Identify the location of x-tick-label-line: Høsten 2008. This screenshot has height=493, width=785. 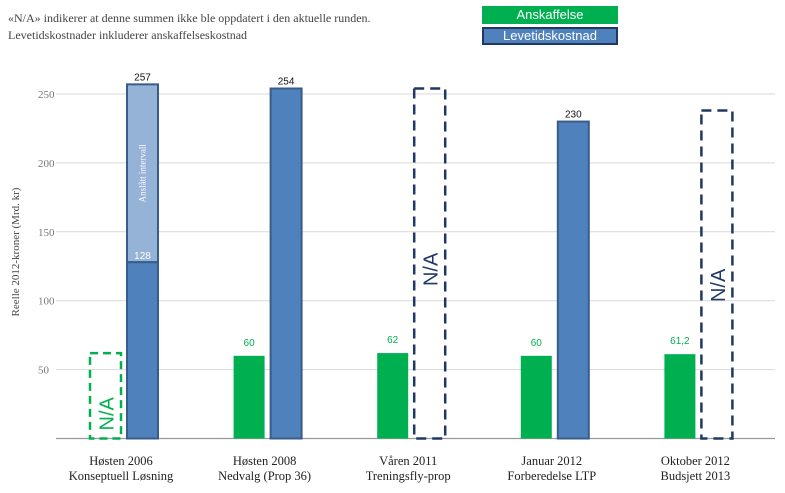
(264, 461).